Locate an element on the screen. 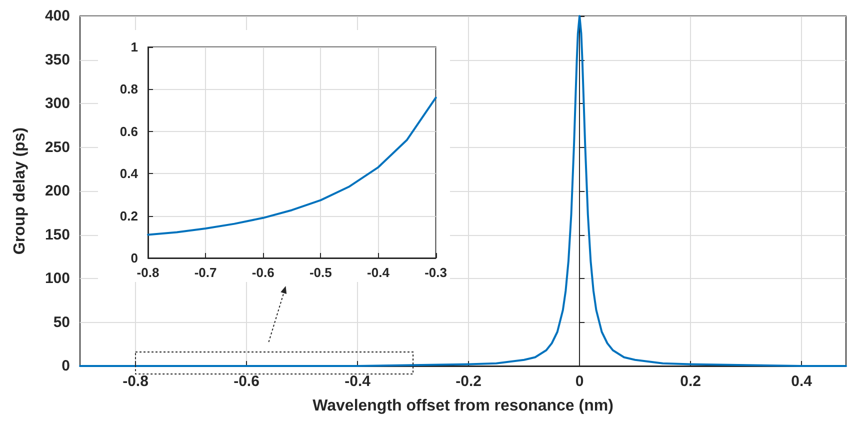  y-tick-label: 100 is located at coordinates (57, 278).